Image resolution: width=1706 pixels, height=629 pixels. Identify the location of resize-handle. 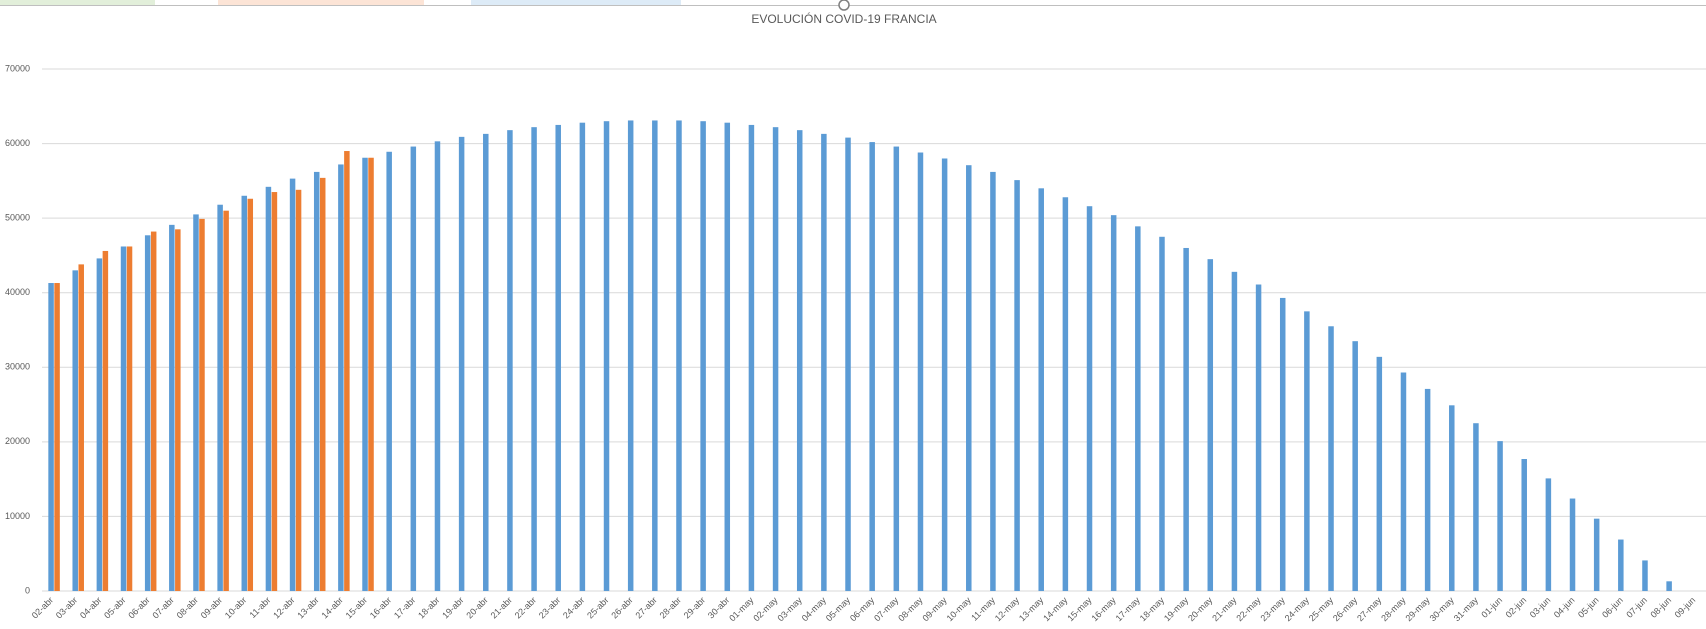
(844, 5).